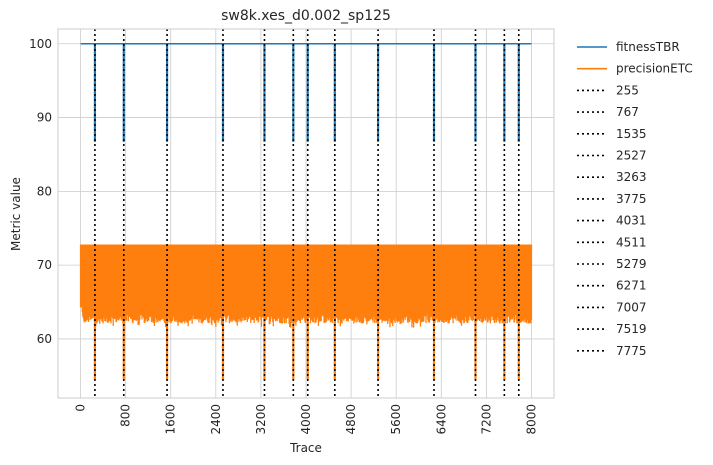 This screenshot has width=713, height=465. Describe the element at coordinates (612, 199) in the screenshot. I see `legend-item: 3775` at that location.